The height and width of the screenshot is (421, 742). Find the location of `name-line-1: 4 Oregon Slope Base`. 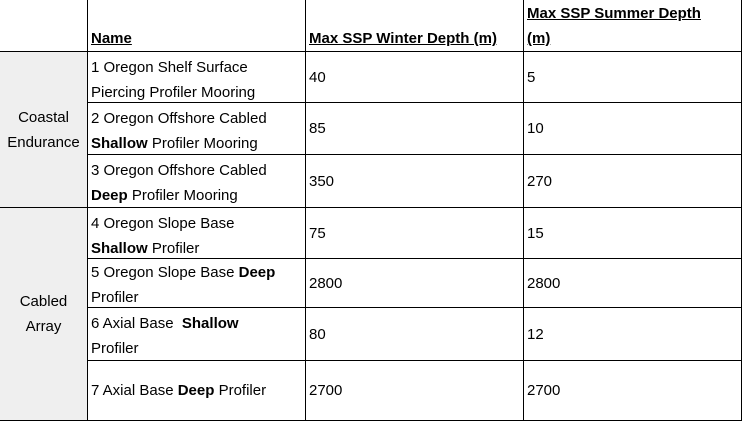

name-line-1: 4 Oregon Slope Base is located at coordinates (163, 223).